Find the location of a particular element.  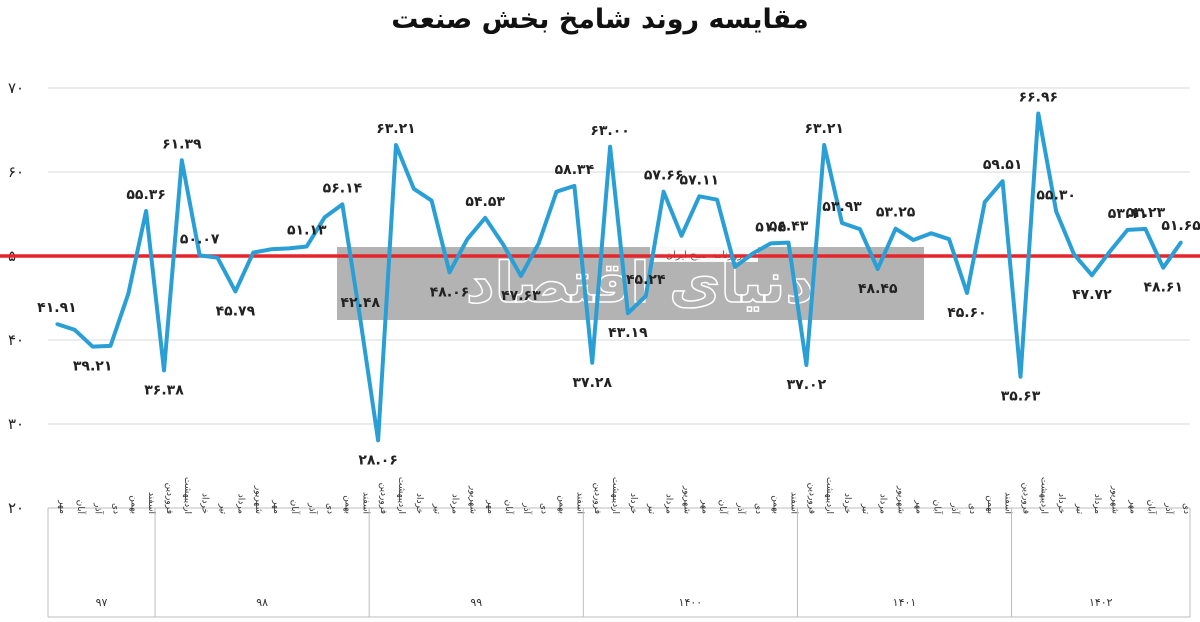

data-label: ۴۱.۹۱ is located at coordinates (57, 308).